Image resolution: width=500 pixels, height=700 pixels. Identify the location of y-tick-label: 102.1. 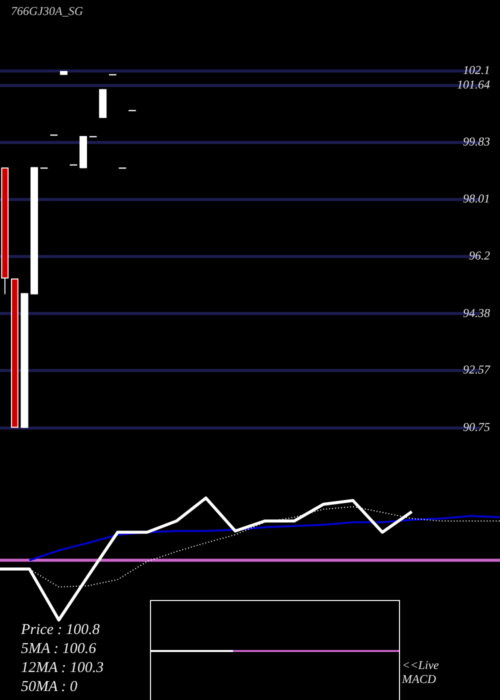
(476, 70).